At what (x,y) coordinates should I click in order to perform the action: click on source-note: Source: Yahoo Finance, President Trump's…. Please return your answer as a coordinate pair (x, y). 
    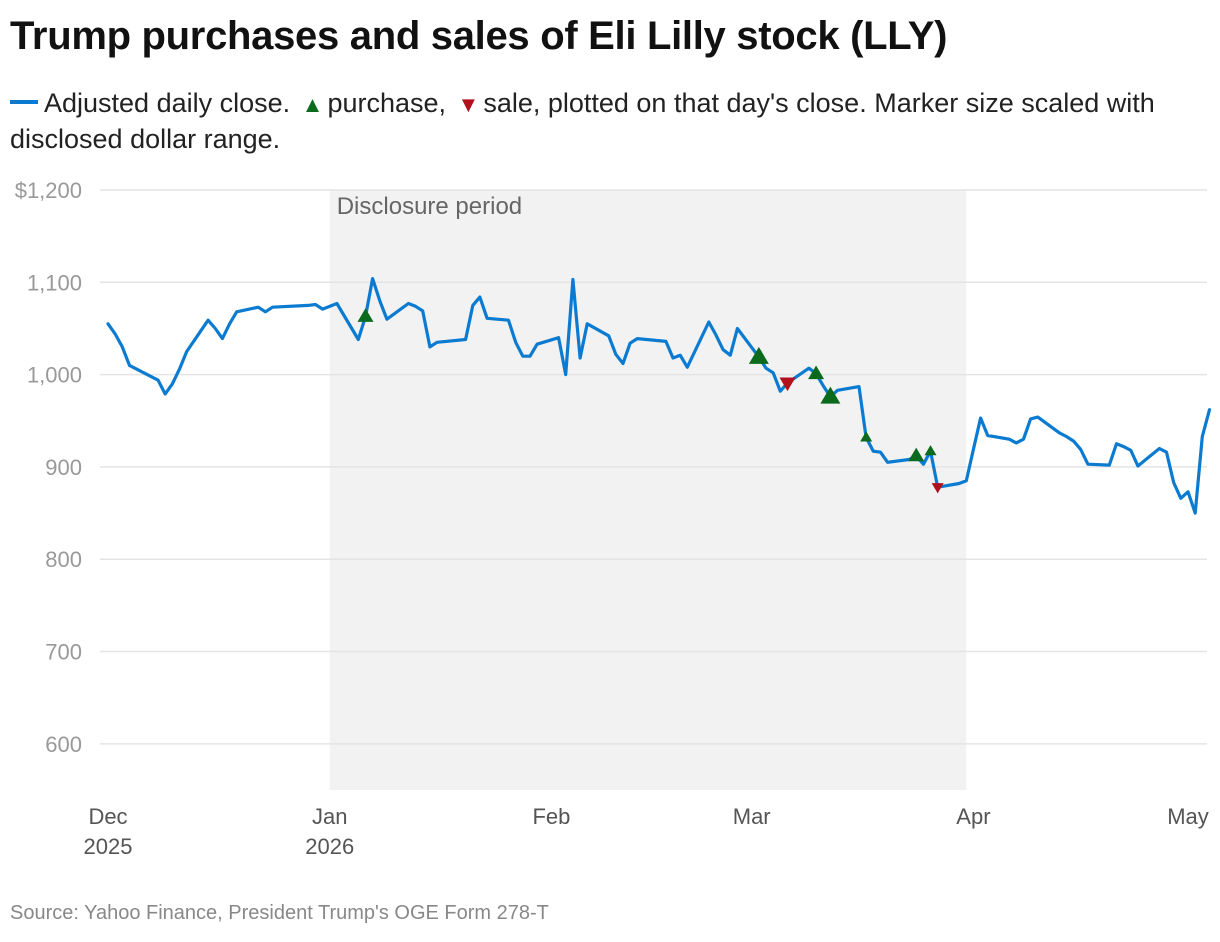
    Looking at the image, I should click on (279, 913).